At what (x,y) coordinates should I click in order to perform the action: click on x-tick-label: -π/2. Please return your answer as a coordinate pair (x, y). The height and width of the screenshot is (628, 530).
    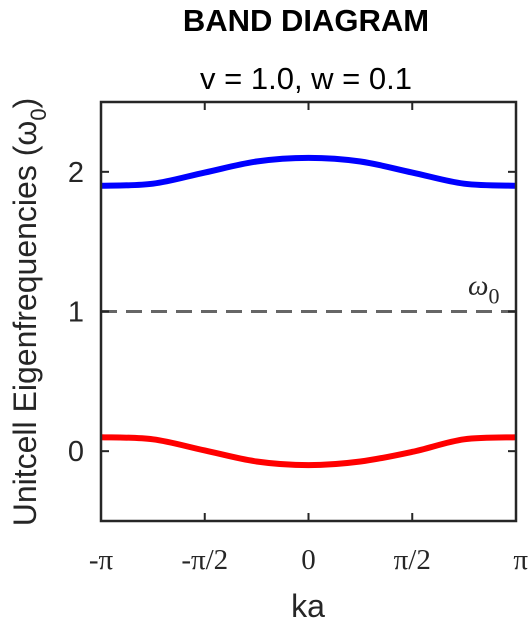
    Looking at the image, I should click on (204, 560).